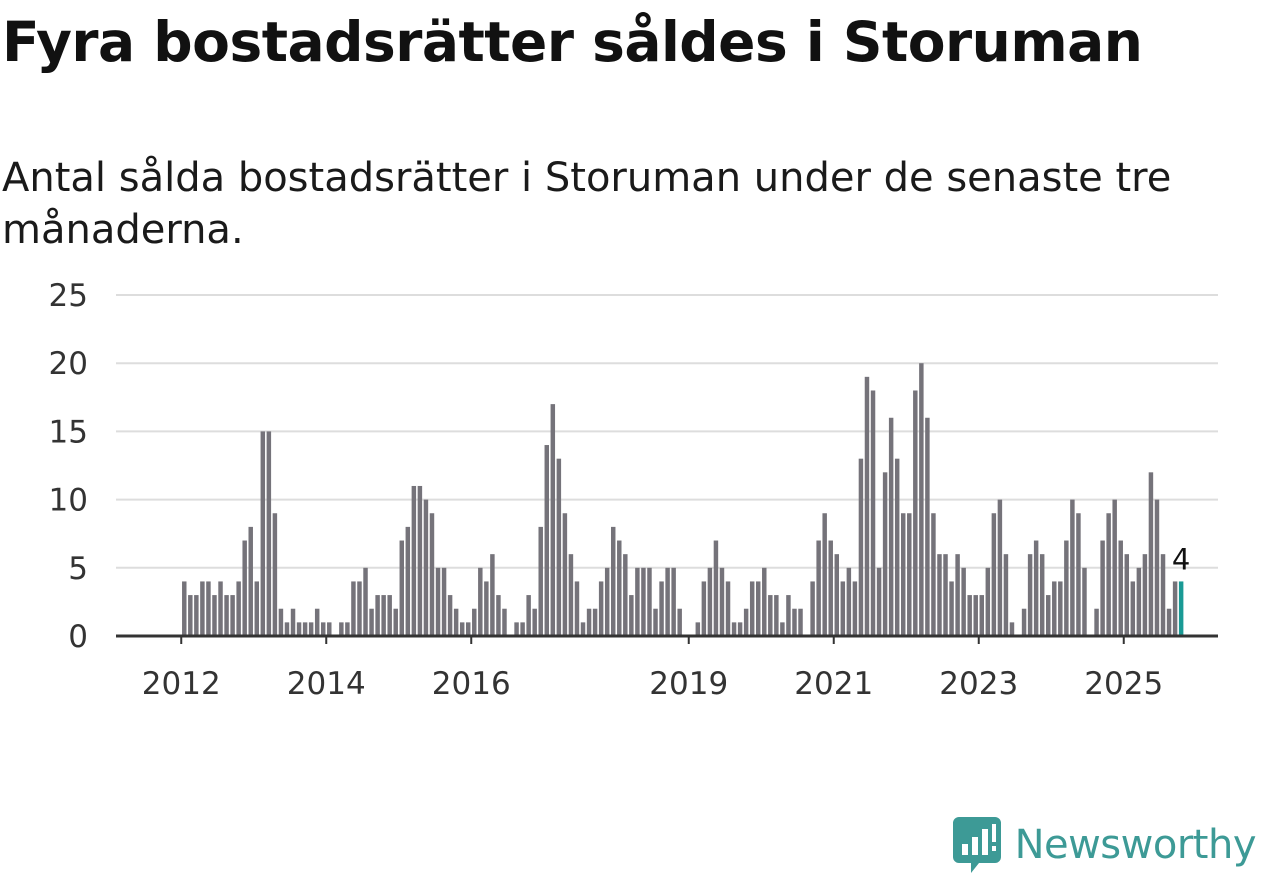 This screenshot has height=879, width=1262. What do you see at coordinates (471, 684) in the screenshot?
I see `x-tick-label: 2016` at bounding box center [471, 684].